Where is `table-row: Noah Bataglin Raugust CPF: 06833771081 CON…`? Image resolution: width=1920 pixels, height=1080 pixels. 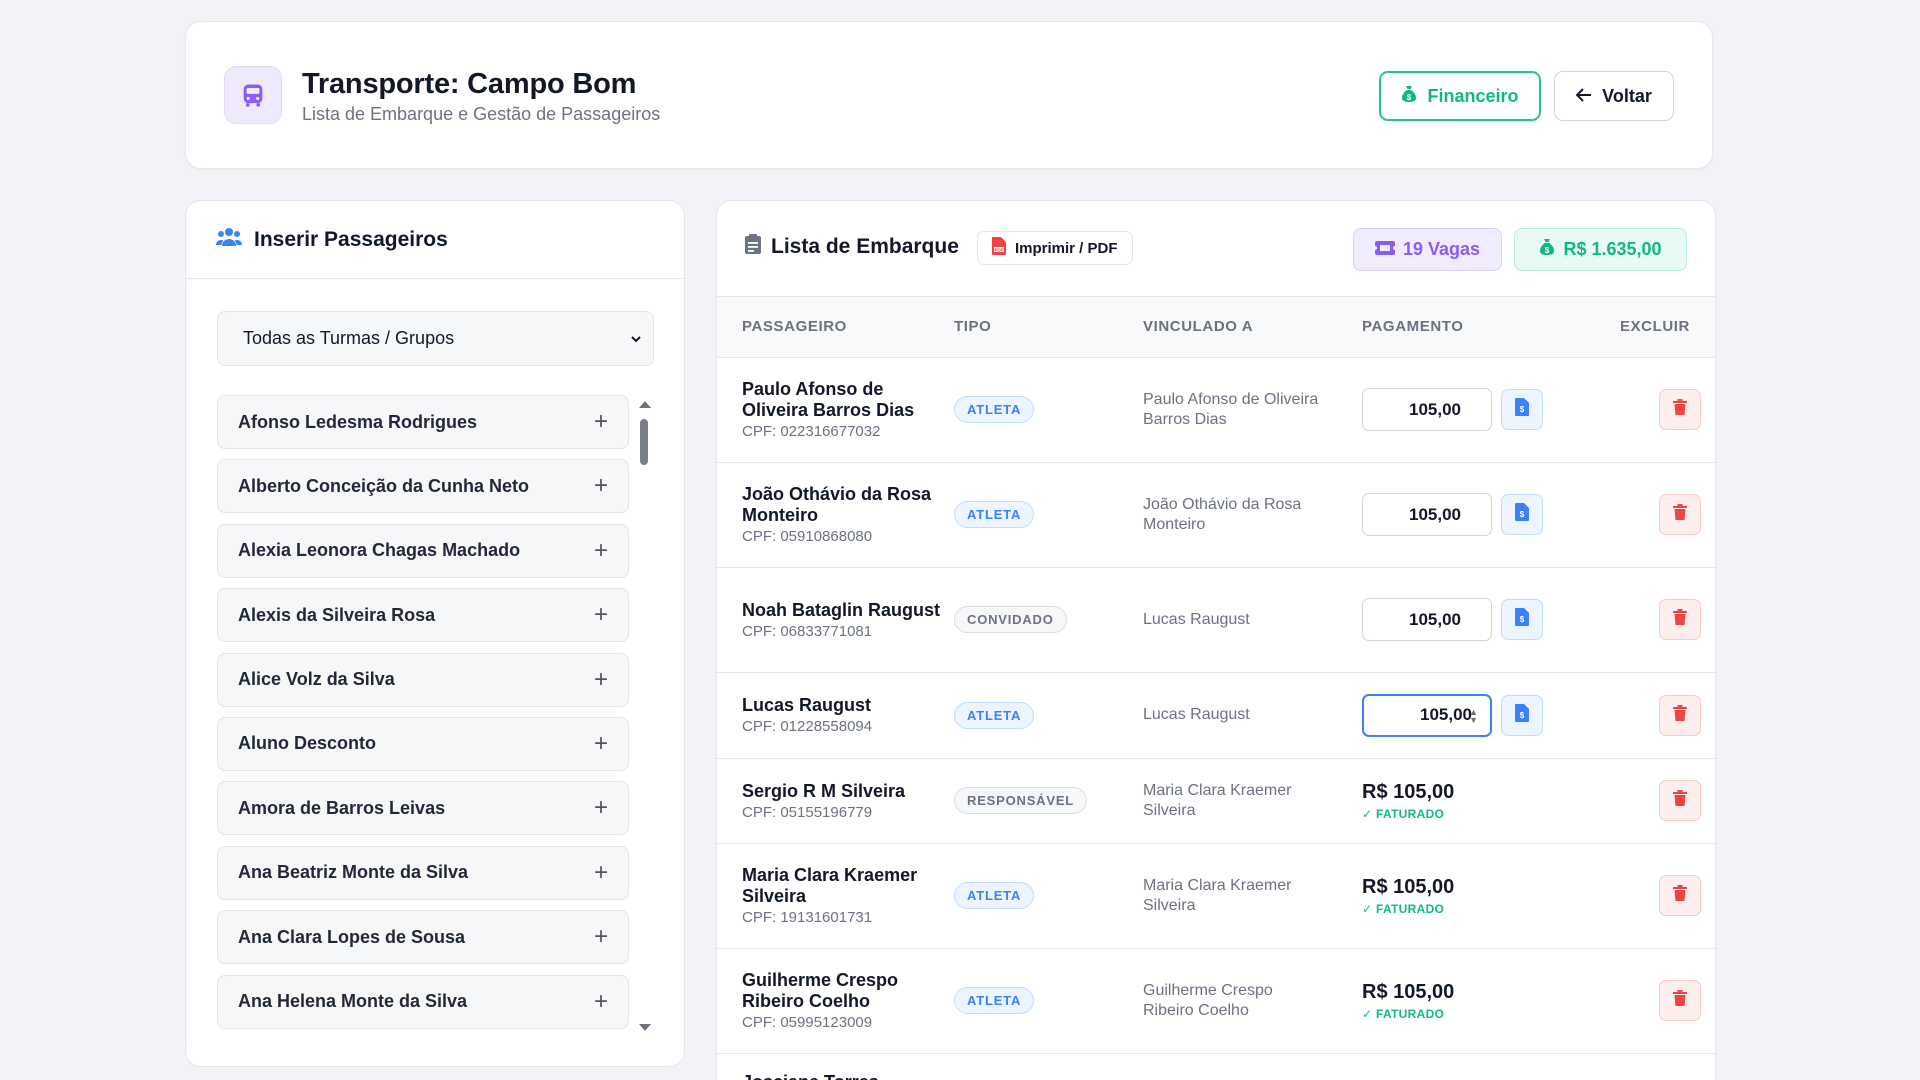 table-row: Noah Bataglin Raugust CPF: 06833771081 CON… is located at coordinates (1216, 620).